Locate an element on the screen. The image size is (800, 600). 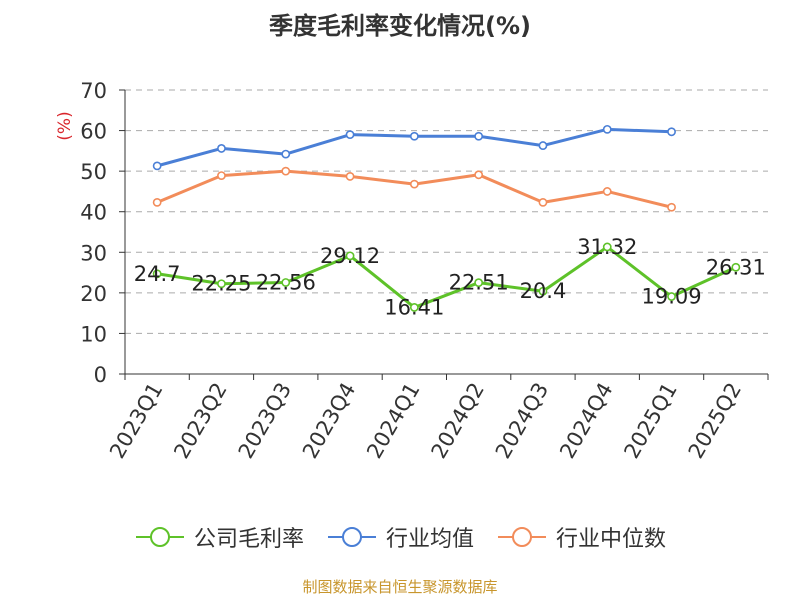
data-label: 22.56 is located at coordinates (286, 282).